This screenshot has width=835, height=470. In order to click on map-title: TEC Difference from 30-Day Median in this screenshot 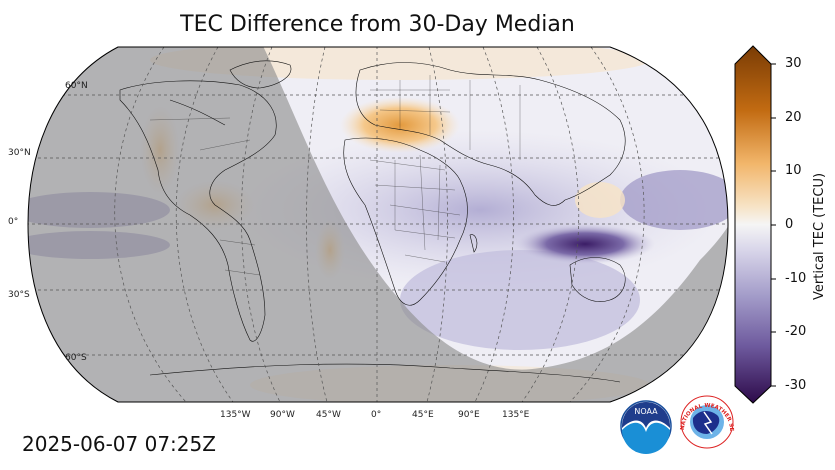, I will do `click(377, 24)`.